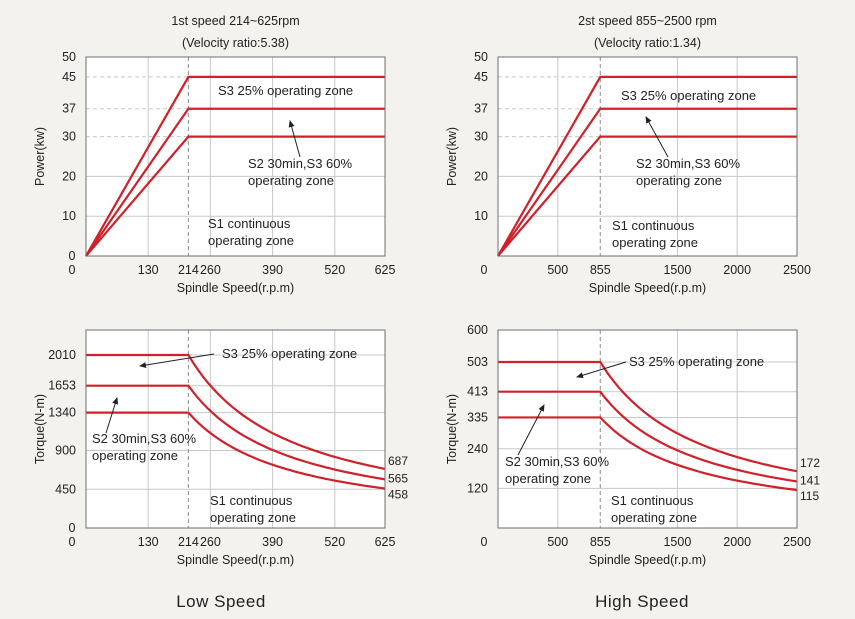  Describe the element at coordinates (642, 601) in the screenshot. I see `caption-high-speed: High Speed` at that location.